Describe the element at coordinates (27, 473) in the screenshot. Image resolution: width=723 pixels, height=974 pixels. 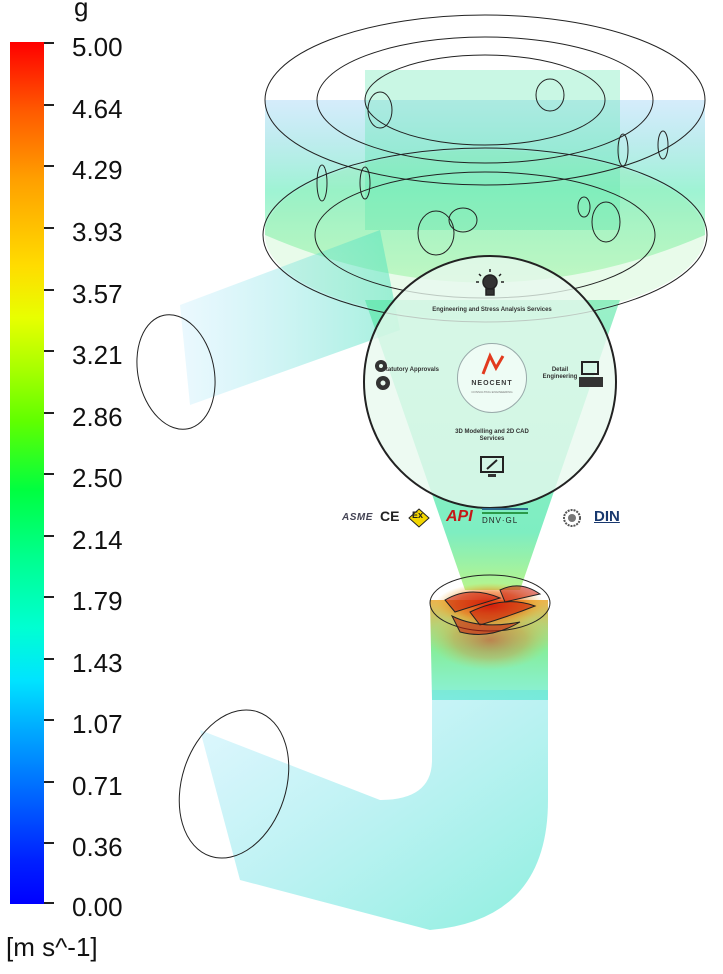
I see `velocity-colorbar` at that location.